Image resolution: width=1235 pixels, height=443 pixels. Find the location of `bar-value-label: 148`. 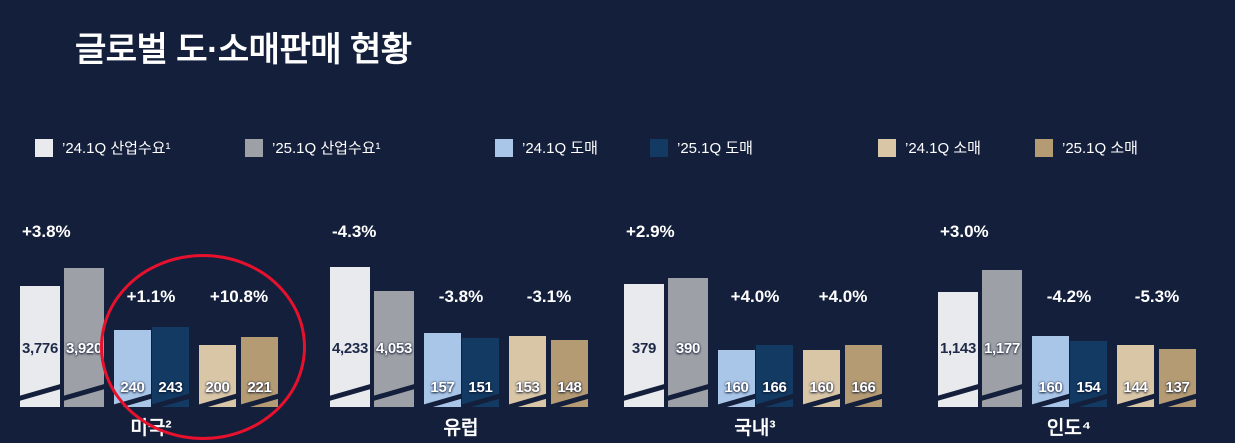

bar-value-label: 148 is located at coordinates (569, 387).